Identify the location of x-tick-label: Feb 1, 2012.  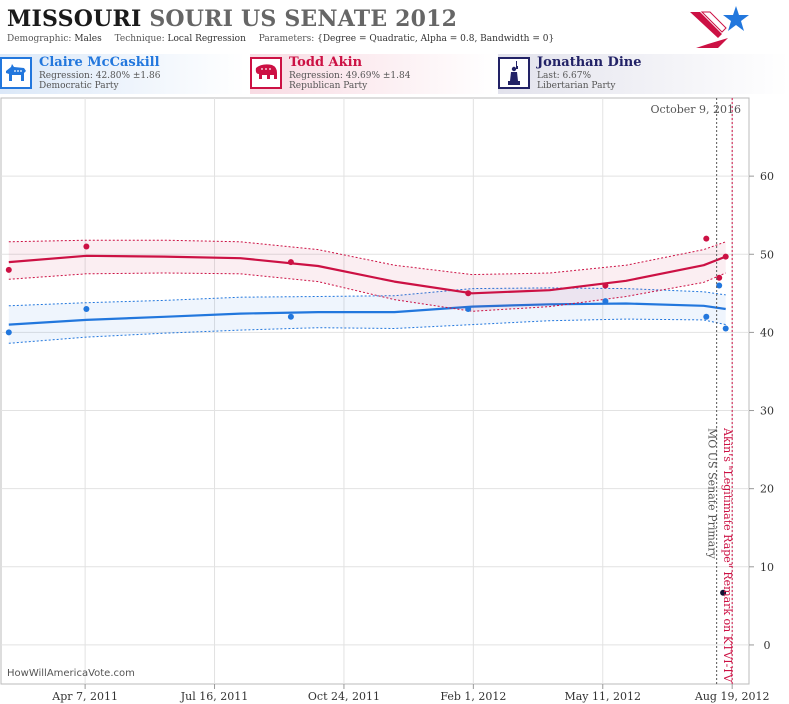
(473, 696).